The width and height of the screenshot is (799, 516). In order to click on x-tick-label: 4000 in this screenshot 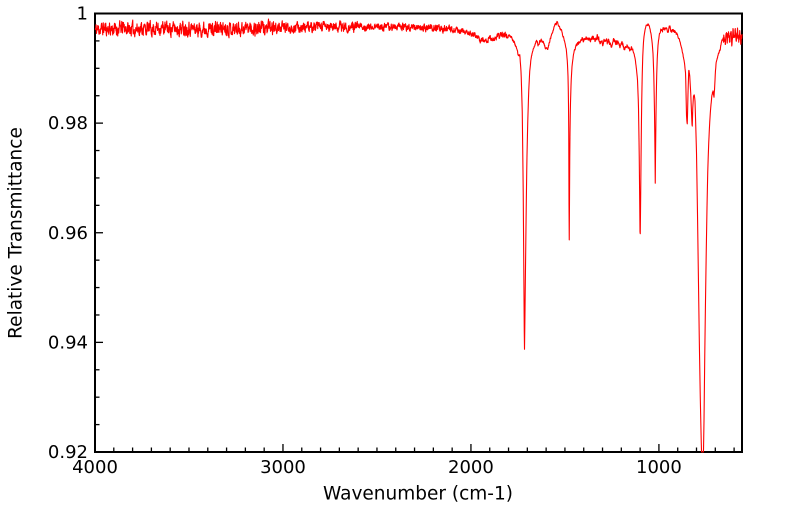, I will do `click(95, 467)`.